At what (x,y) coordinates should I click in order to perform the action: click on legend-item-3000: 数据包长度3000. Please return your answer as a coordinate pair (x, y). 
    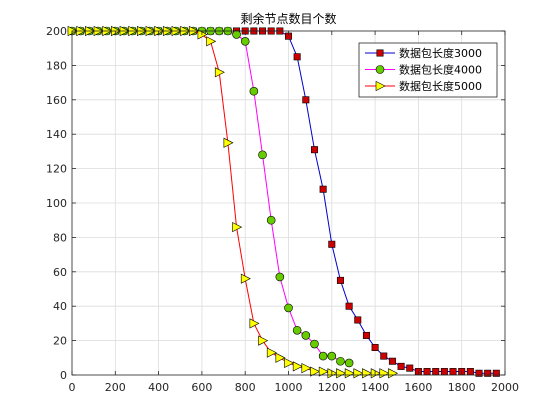
    Looking at the image, I should click on (423, 53).